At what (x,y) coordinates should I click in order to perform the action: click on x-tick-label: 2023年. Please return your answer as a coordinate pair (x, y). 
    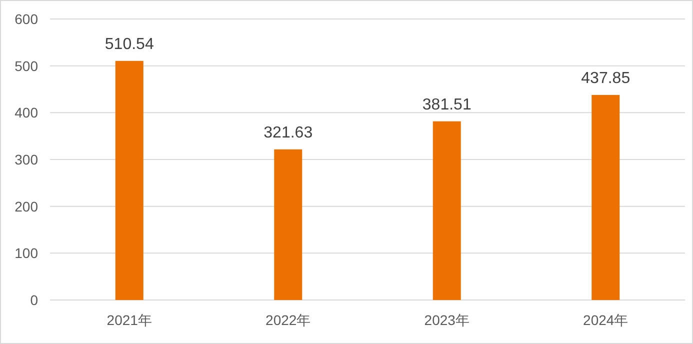
    Looking at the image, I should click on (447, 320).